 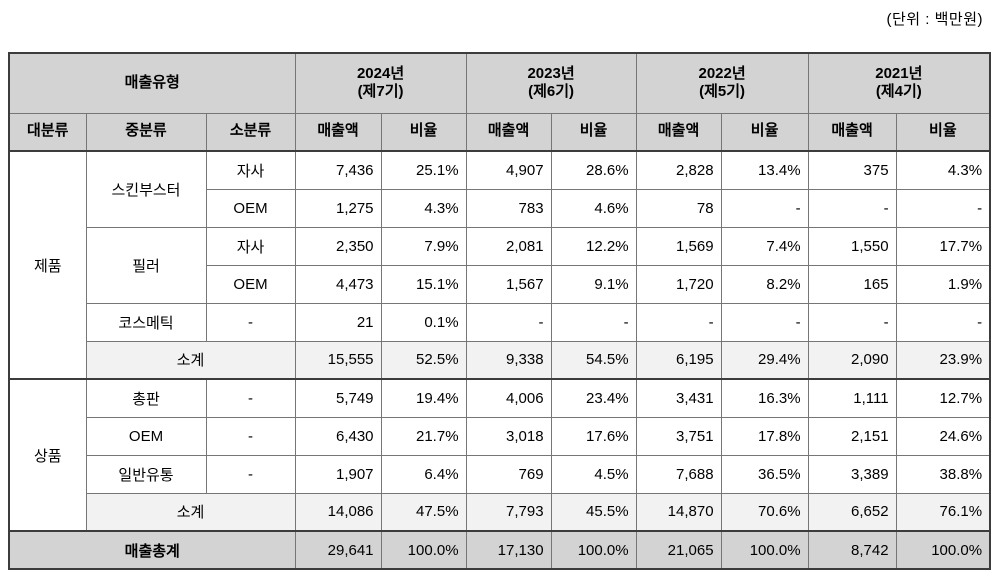 I want to click on amount-cell: 78, so click(x=678, y=208).